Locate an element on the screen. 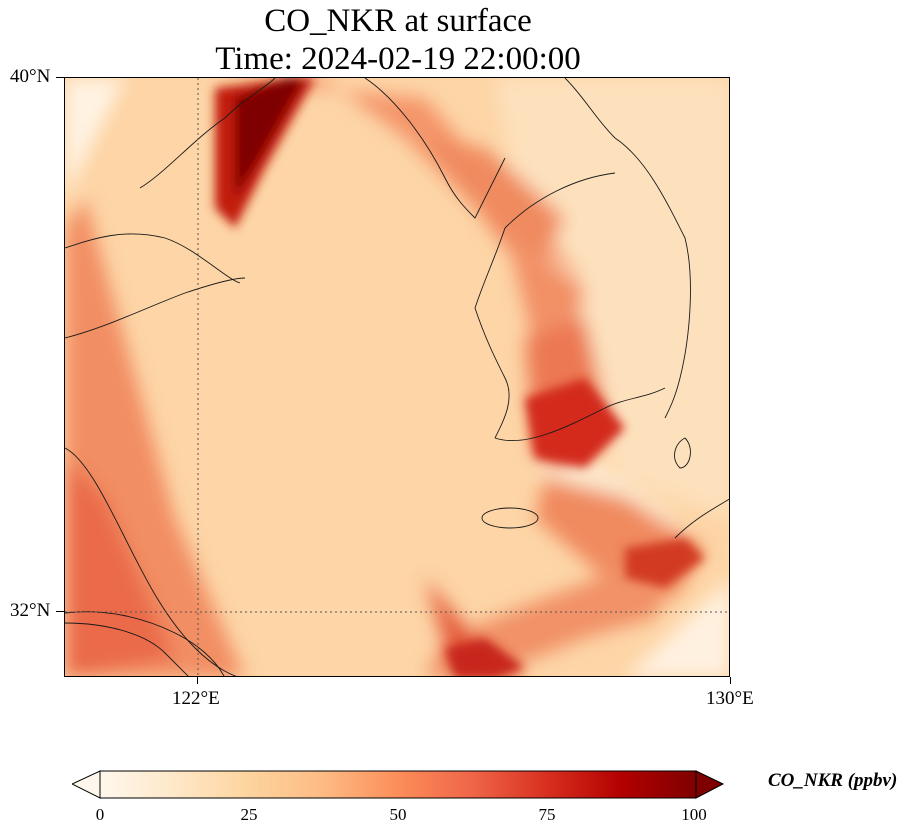 The image size is (920, 836). colorbar is located at coordinates (398, 784).